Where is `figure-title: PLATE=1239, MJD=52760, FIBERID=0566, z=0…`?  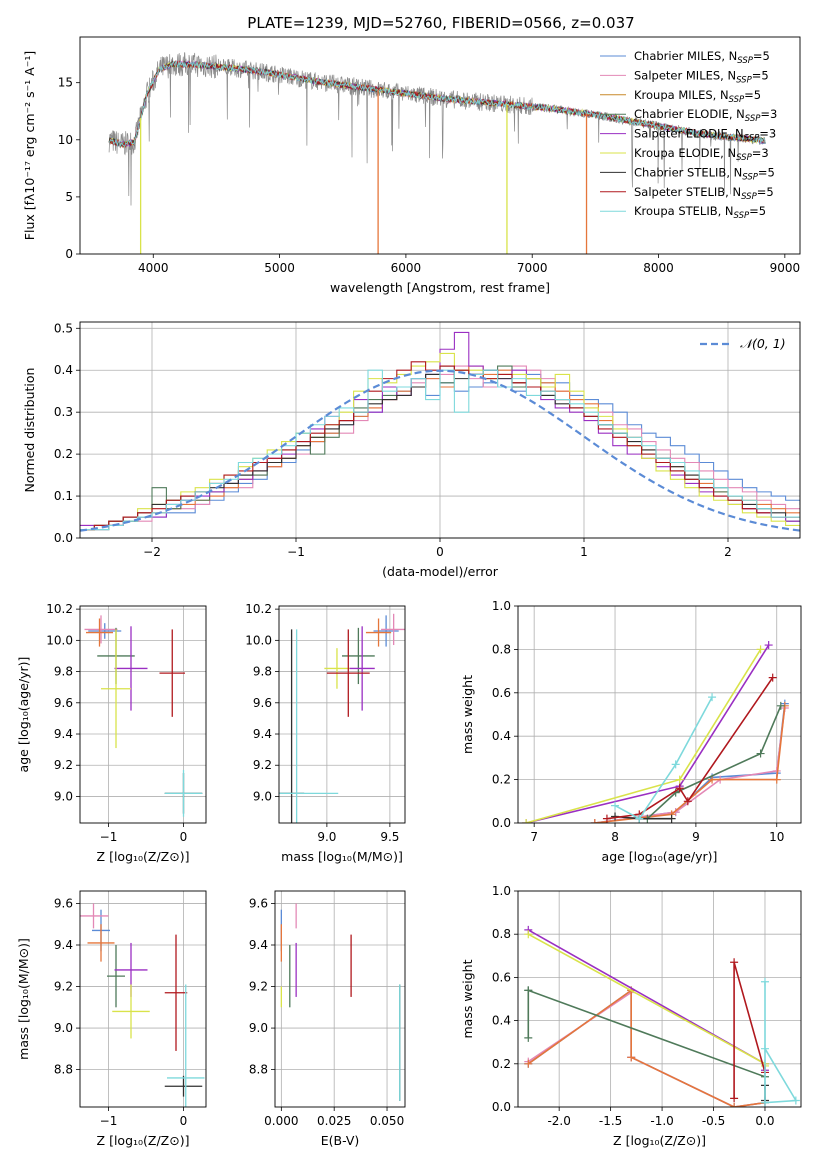
figure-title: PLATE=1239, MJD=52760, FIBERID=0566, z=0… is located at coordinates (440, 23).